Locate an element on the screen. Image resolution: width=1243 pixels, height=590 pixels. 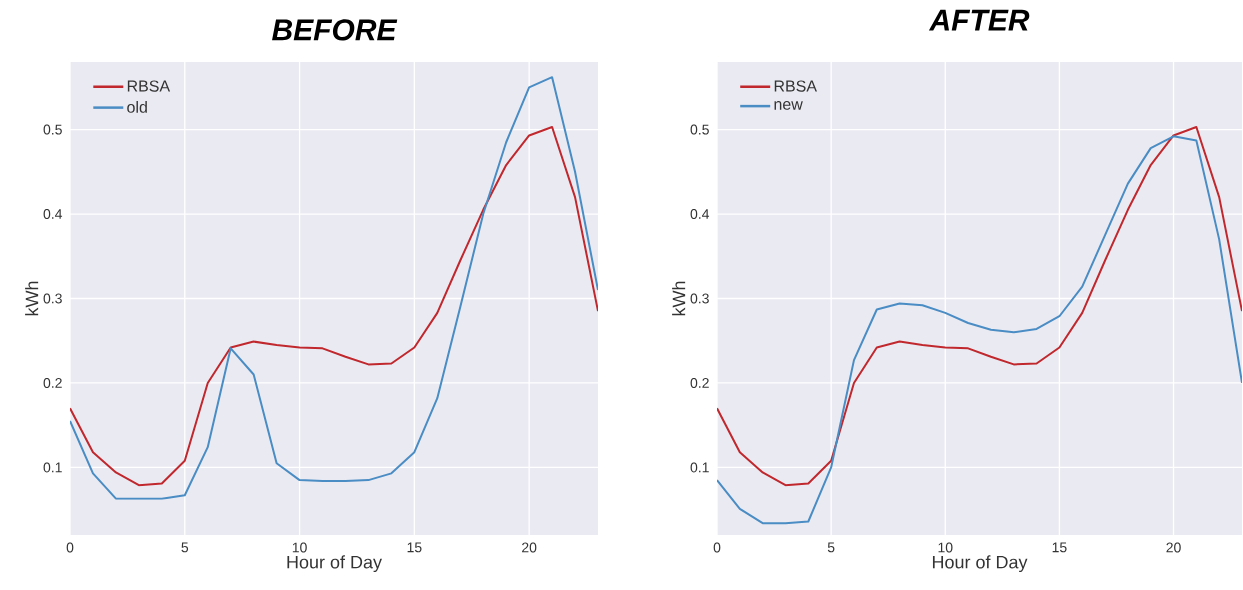
legend-label: old is located at coordinates (137, 107).